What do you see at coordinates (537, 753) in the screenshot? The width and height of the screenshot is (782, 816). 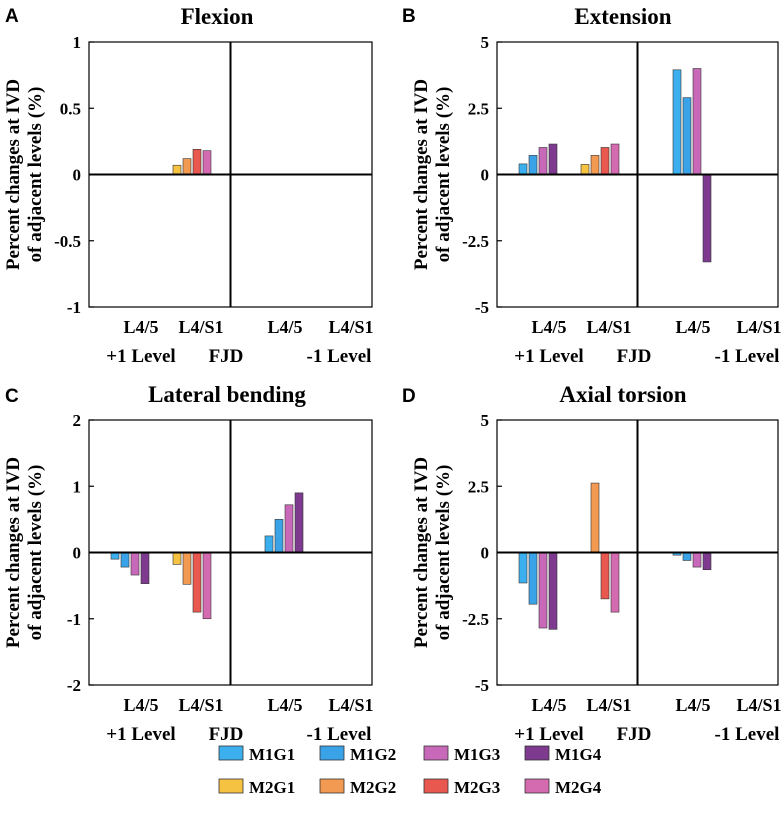 I see `legend-swatch-m1g4` at bounding box center [537, 753].